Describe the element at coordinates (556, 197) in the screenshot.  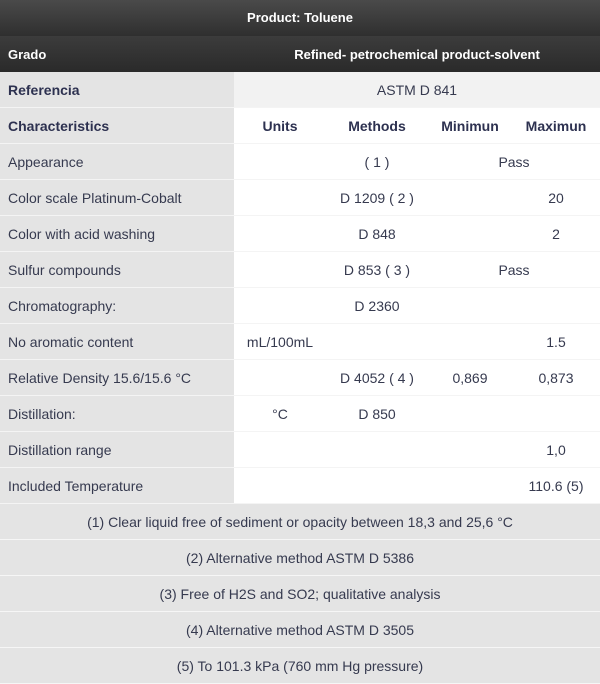
I see `row-max: 20` at that location.